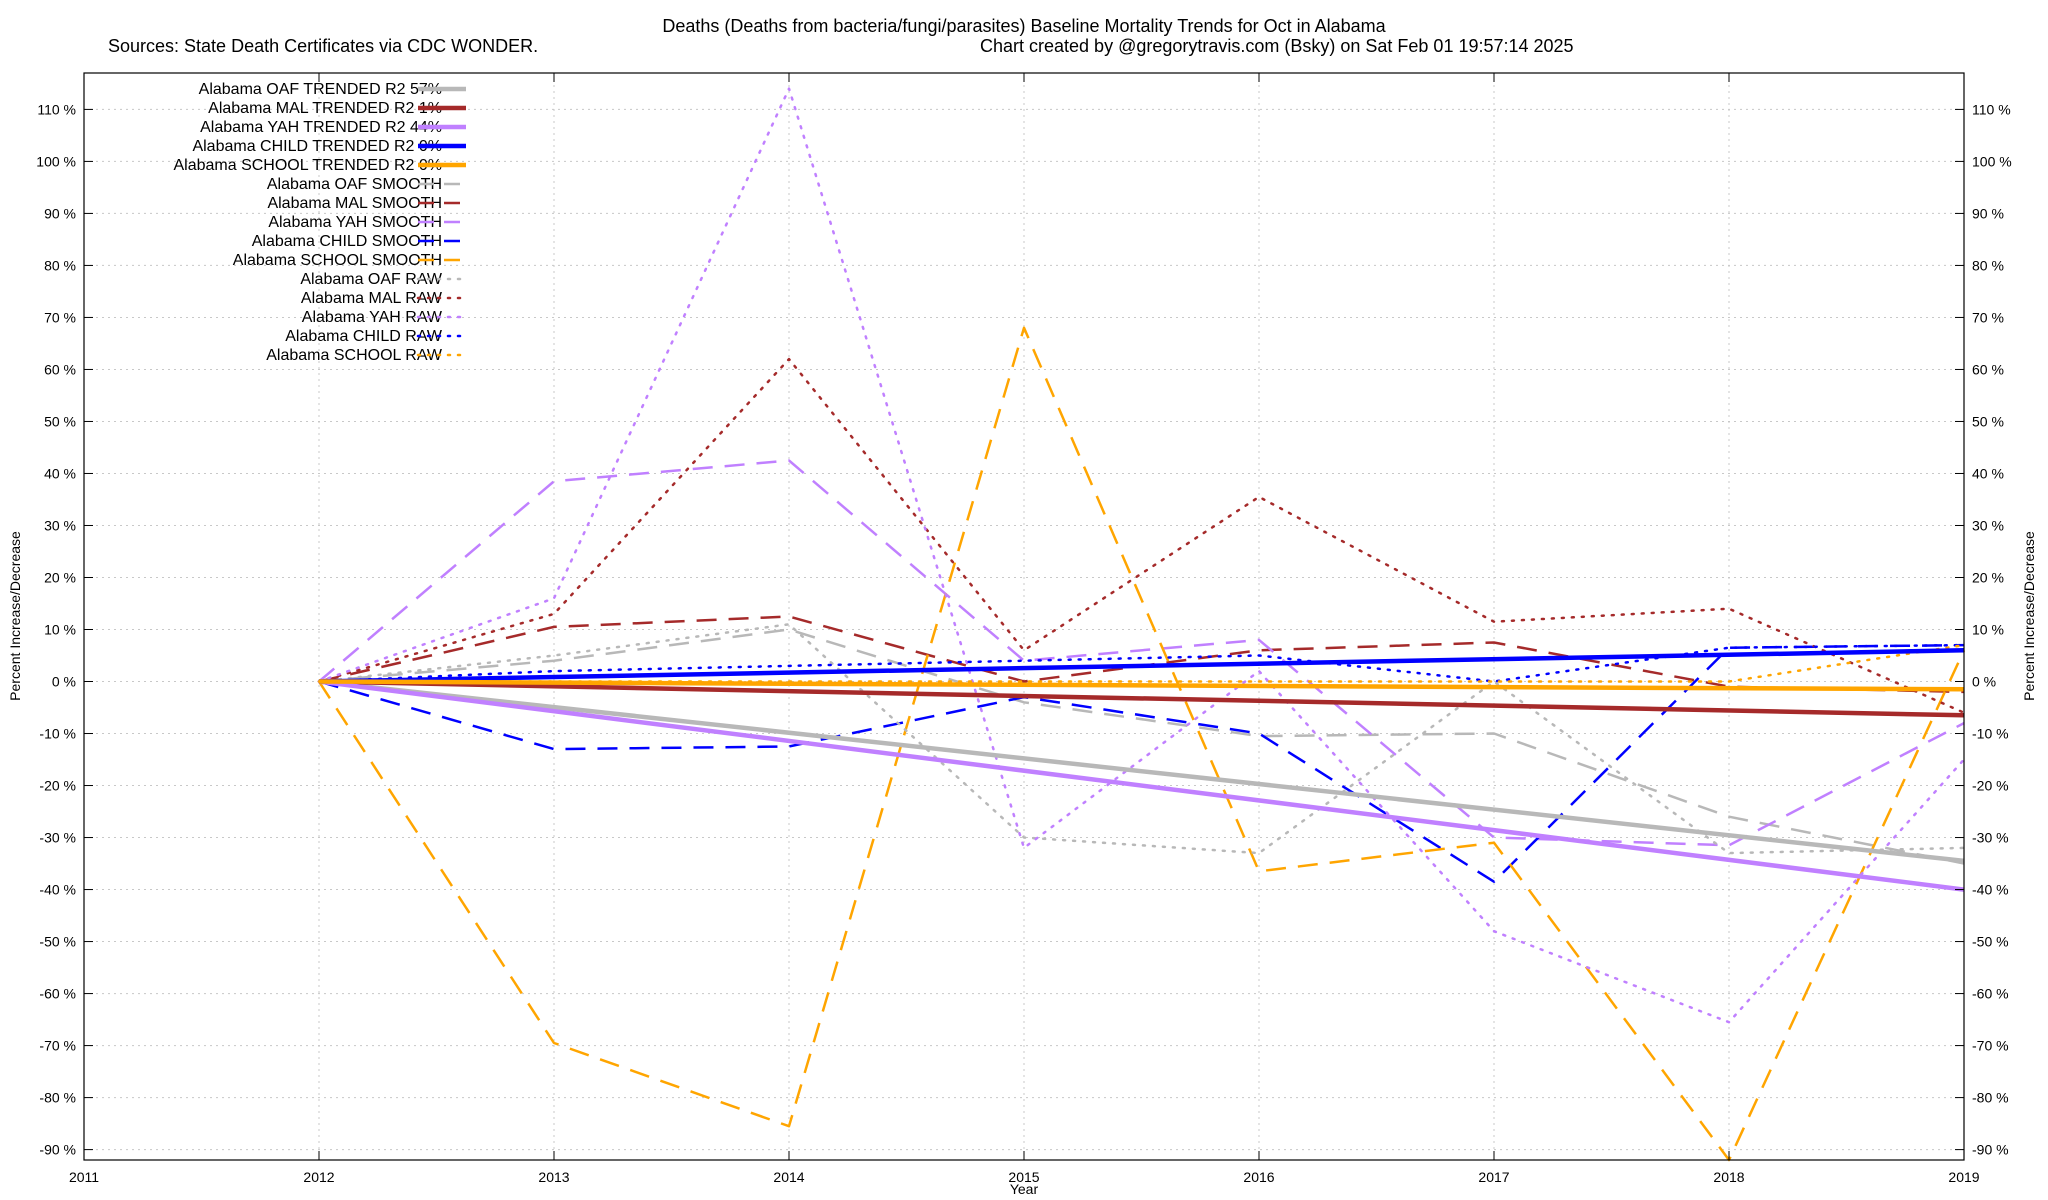  I want to click on y-tick-label-left: 40 %, so click(60, 473).